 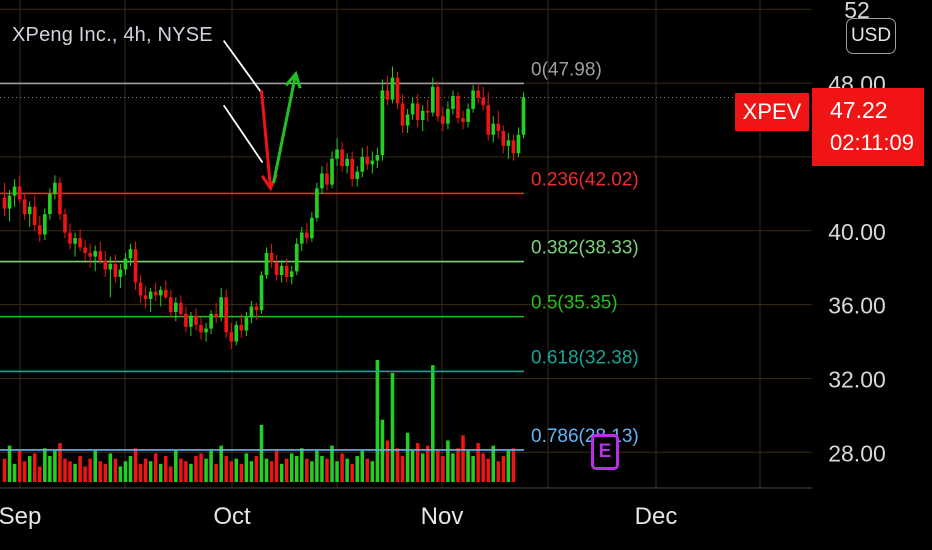 I want to click on channel-line, so click(x=243, y=133).